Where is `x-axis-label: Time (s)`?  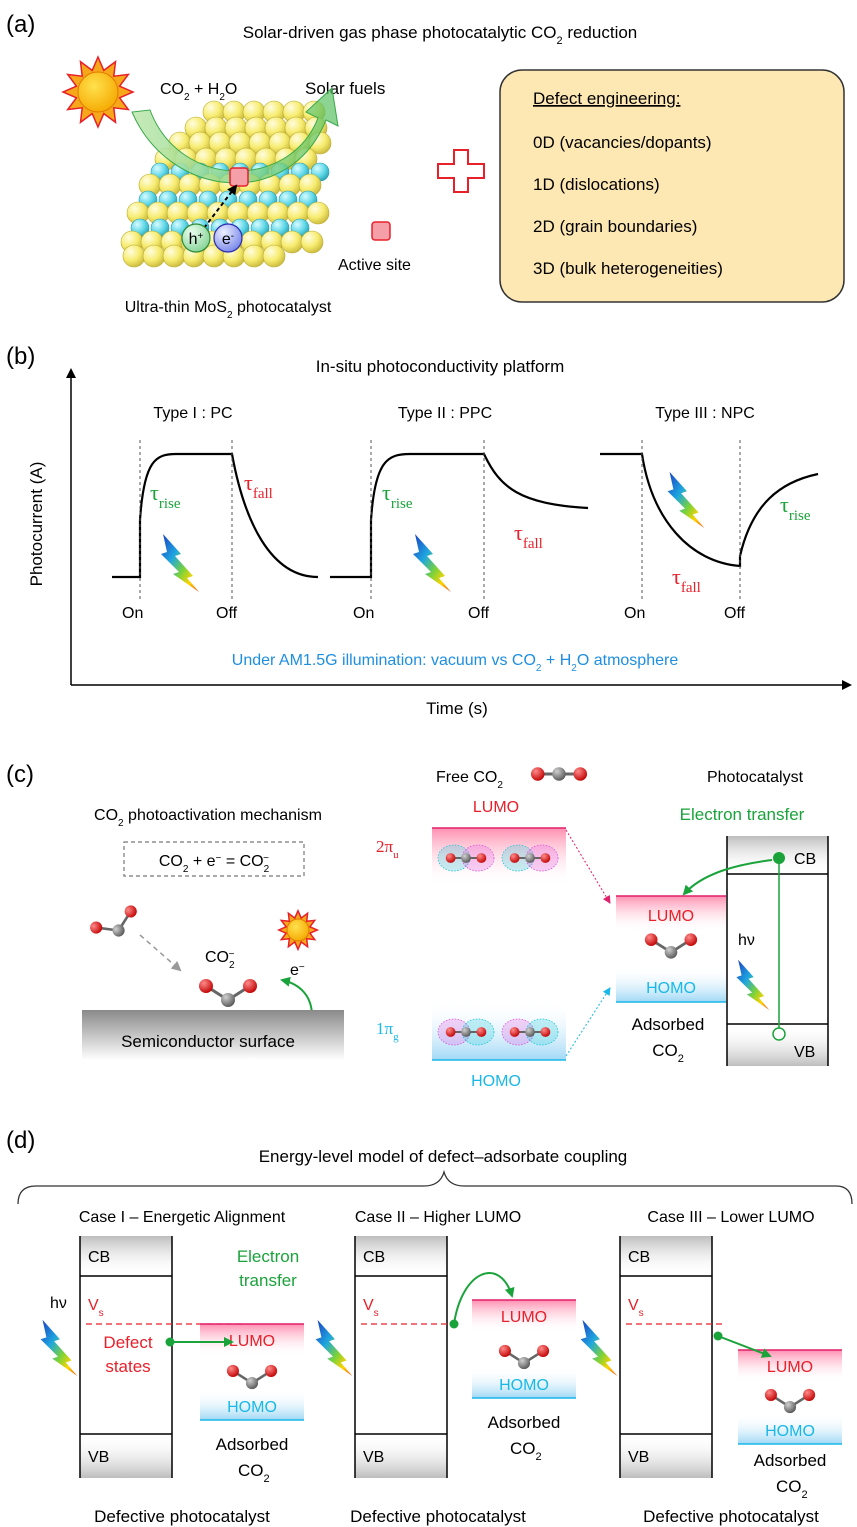 x-axis-label: Time (s) is located at coordinates (457, 708).